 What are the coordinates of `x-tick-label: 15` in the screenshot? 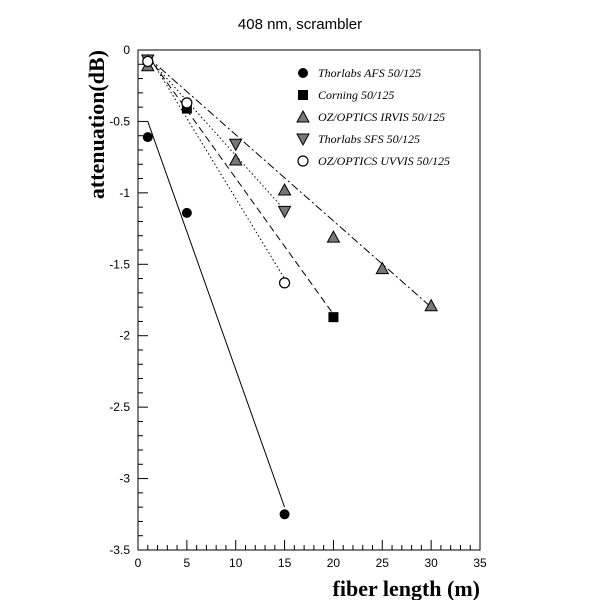 It's located at (285, 563).